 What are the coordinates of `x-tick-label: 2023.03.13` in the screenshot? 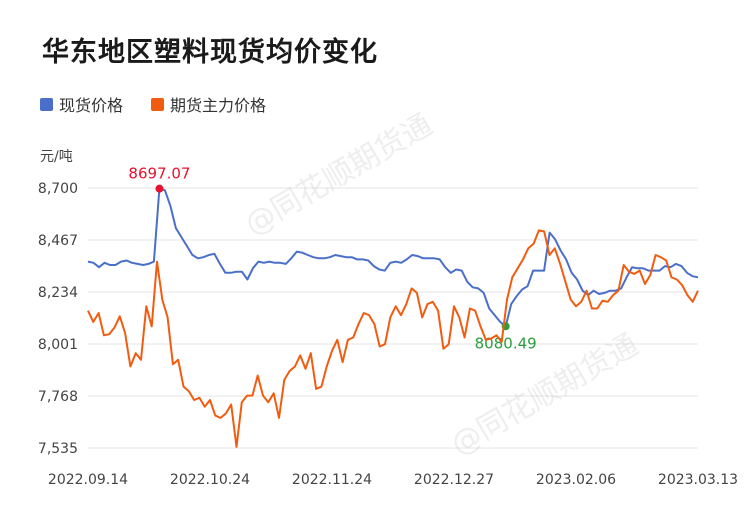 It's located at (698, 480).